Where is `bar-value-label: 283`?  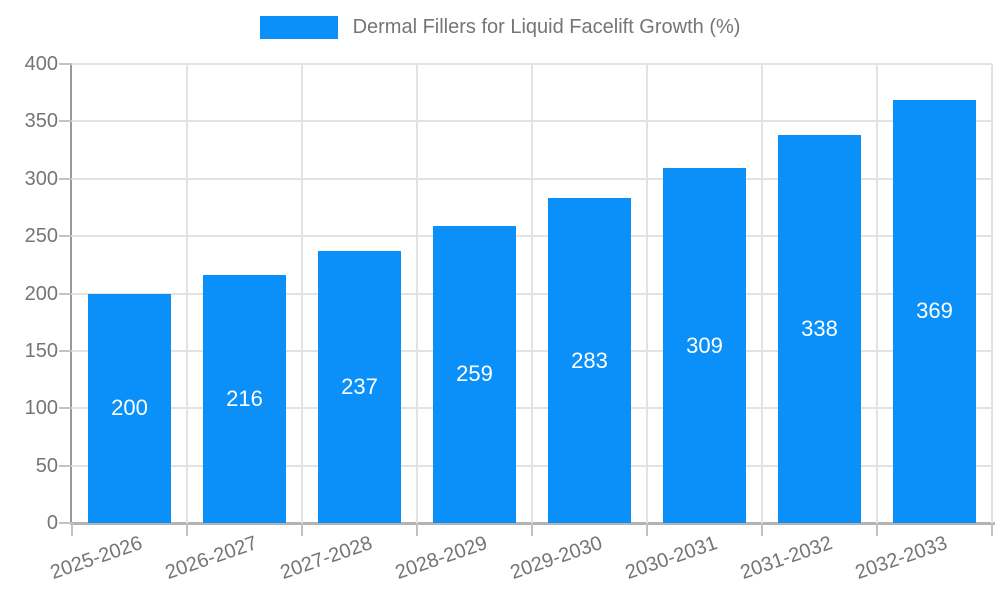 bar-value-label: 283 is located at coordinates (589, 360).